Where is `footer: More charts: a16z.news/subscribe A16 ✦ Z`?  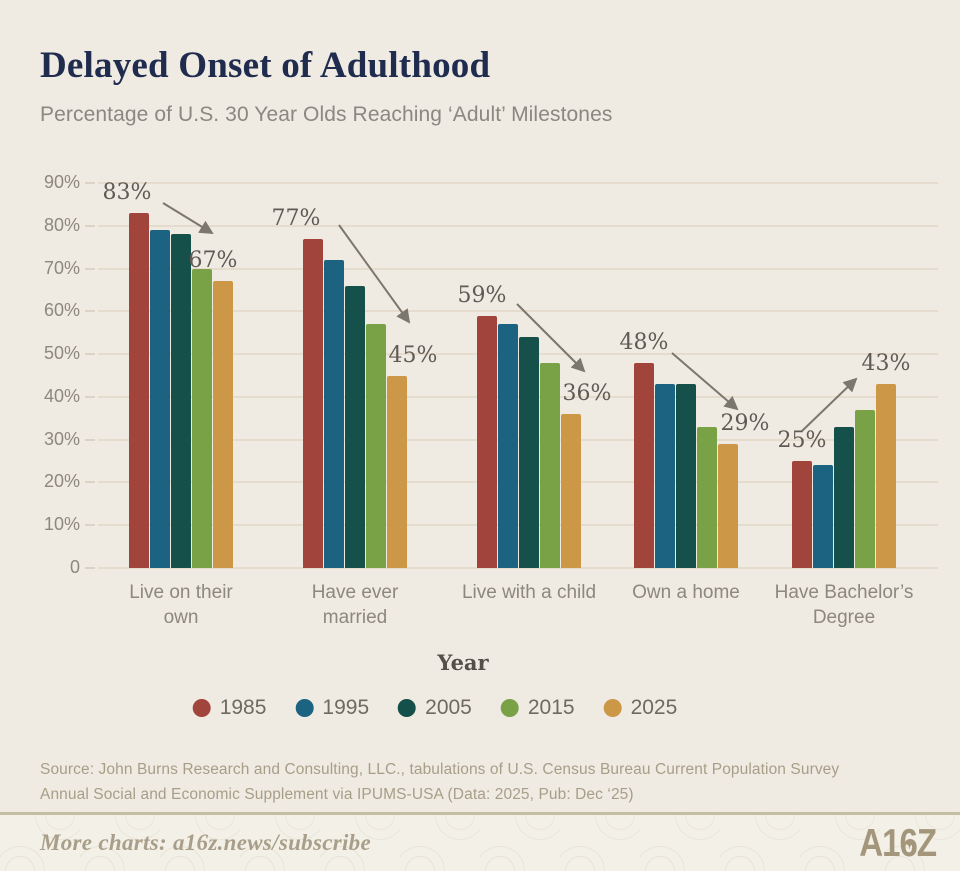
footer: More charts: a16z.news/subscribe A16 ✦ Z is located at coordinates (480, 843).